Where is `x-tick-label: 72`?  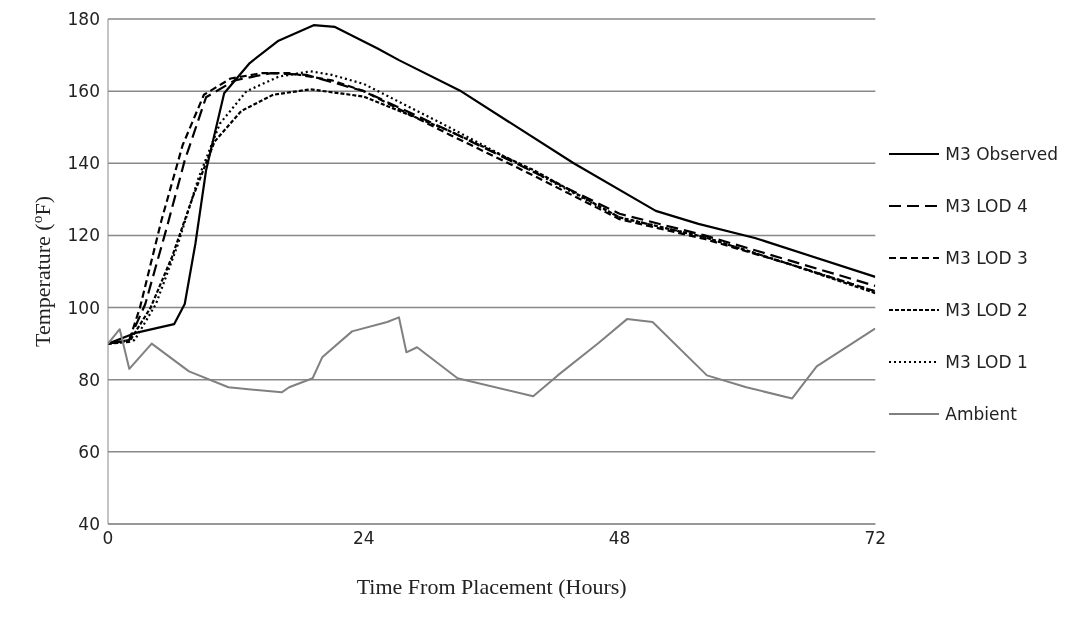
x-tick-label: 72 is located at coordinates (875, 538).